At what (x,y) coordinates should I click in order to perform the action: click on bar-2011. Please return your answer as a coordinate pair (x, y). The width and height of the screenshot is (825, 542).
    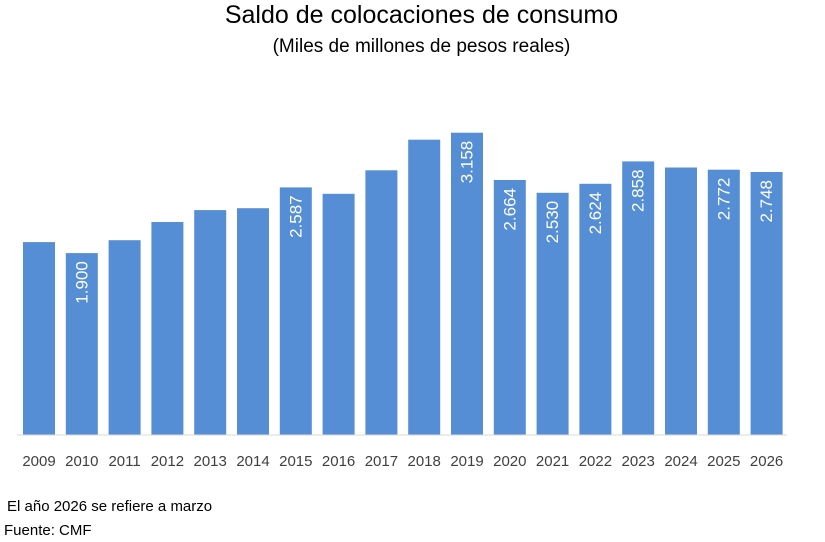
    Looking at the image, I should click on (124, 337).